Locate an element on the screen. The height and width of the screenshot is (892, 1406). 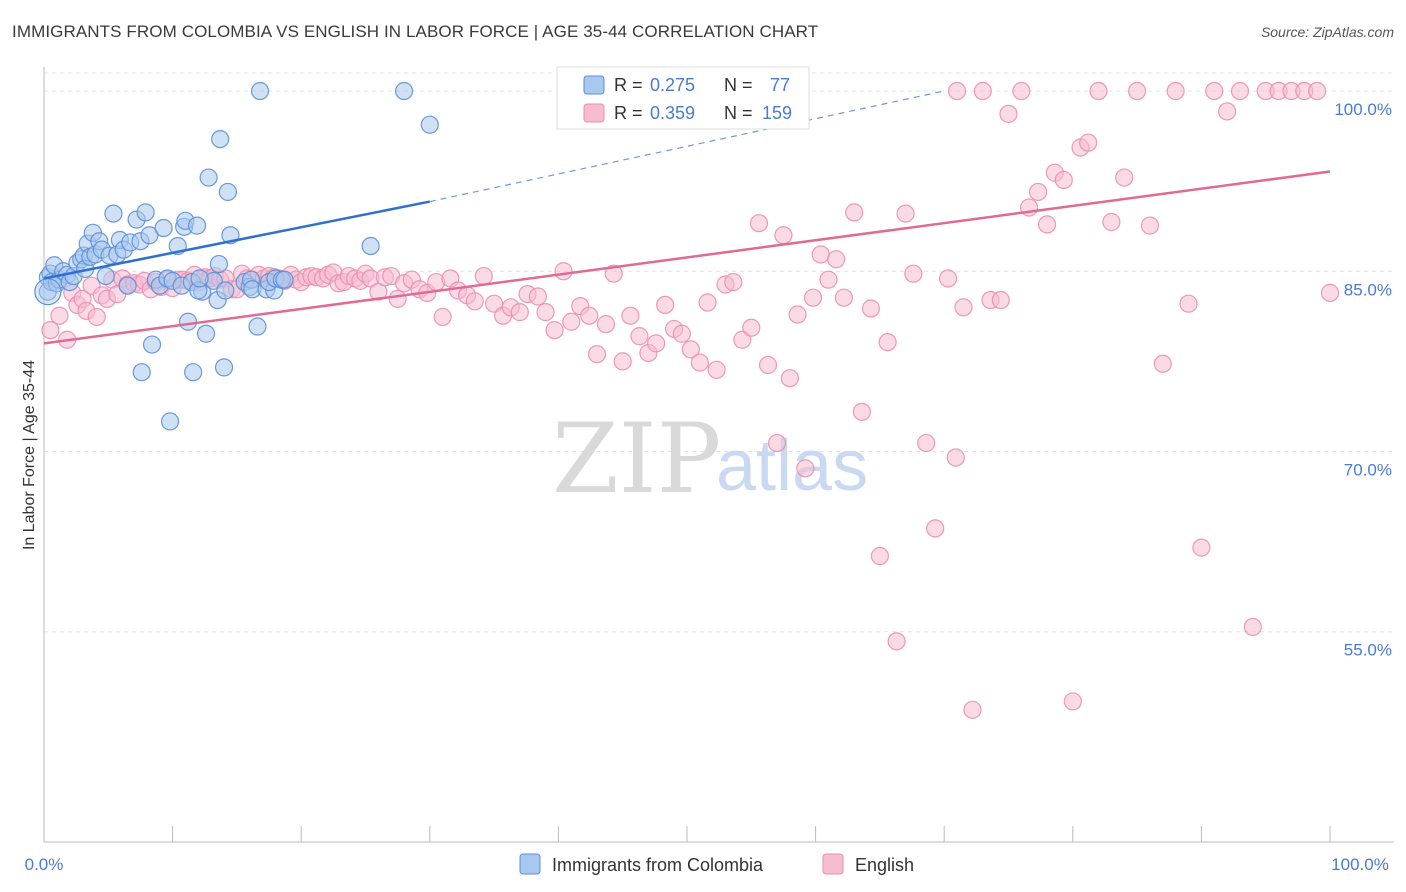
x-tick-label-min: 0.0% is located at coordinates (44, 864).